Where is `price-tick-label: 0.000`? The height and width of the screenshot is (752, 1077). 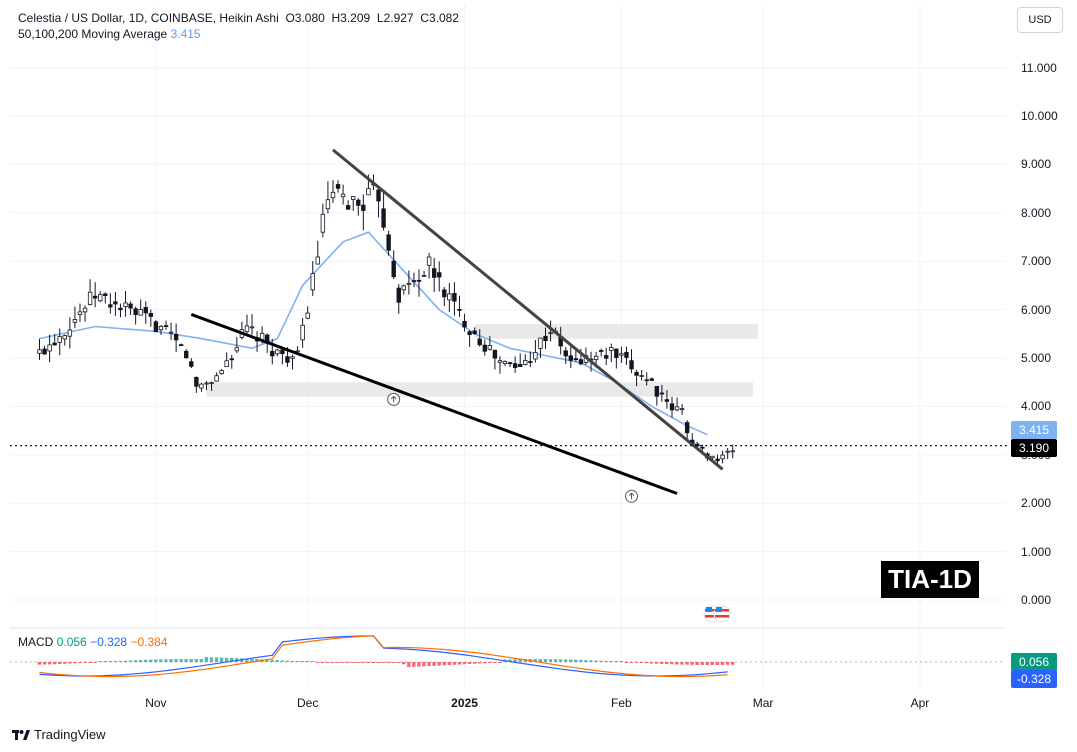
price-tick-label: 0.000 is located at coordinates (1036, 600).